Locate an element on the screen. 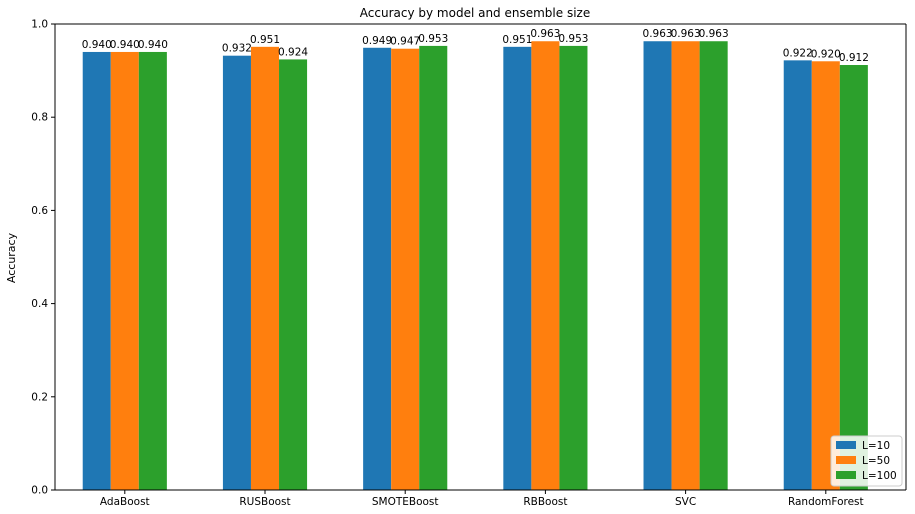  y-tick-label: 0.2 is located at coordinates (39, 397).